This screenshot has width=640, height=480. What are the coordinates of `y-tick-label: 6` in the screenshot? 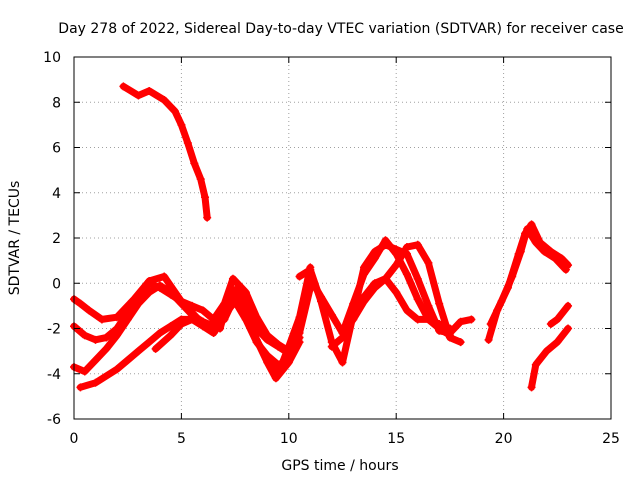 It's located at (56, 149).